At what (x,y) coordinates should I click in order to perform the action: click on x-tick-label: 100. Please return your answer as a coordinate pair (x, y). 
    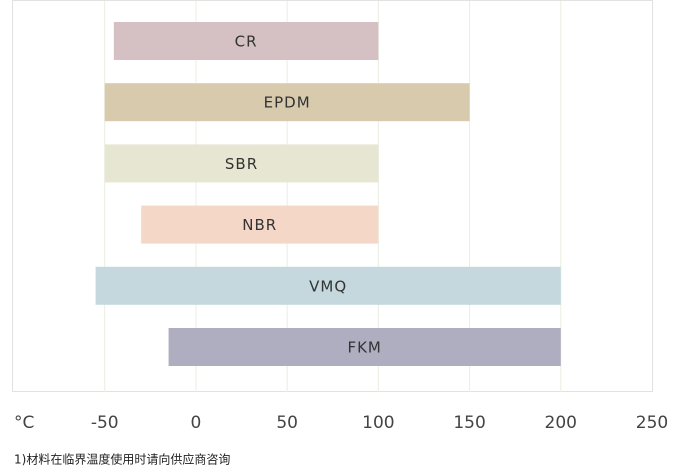
    Looking at the image, I should click on (378, 423).